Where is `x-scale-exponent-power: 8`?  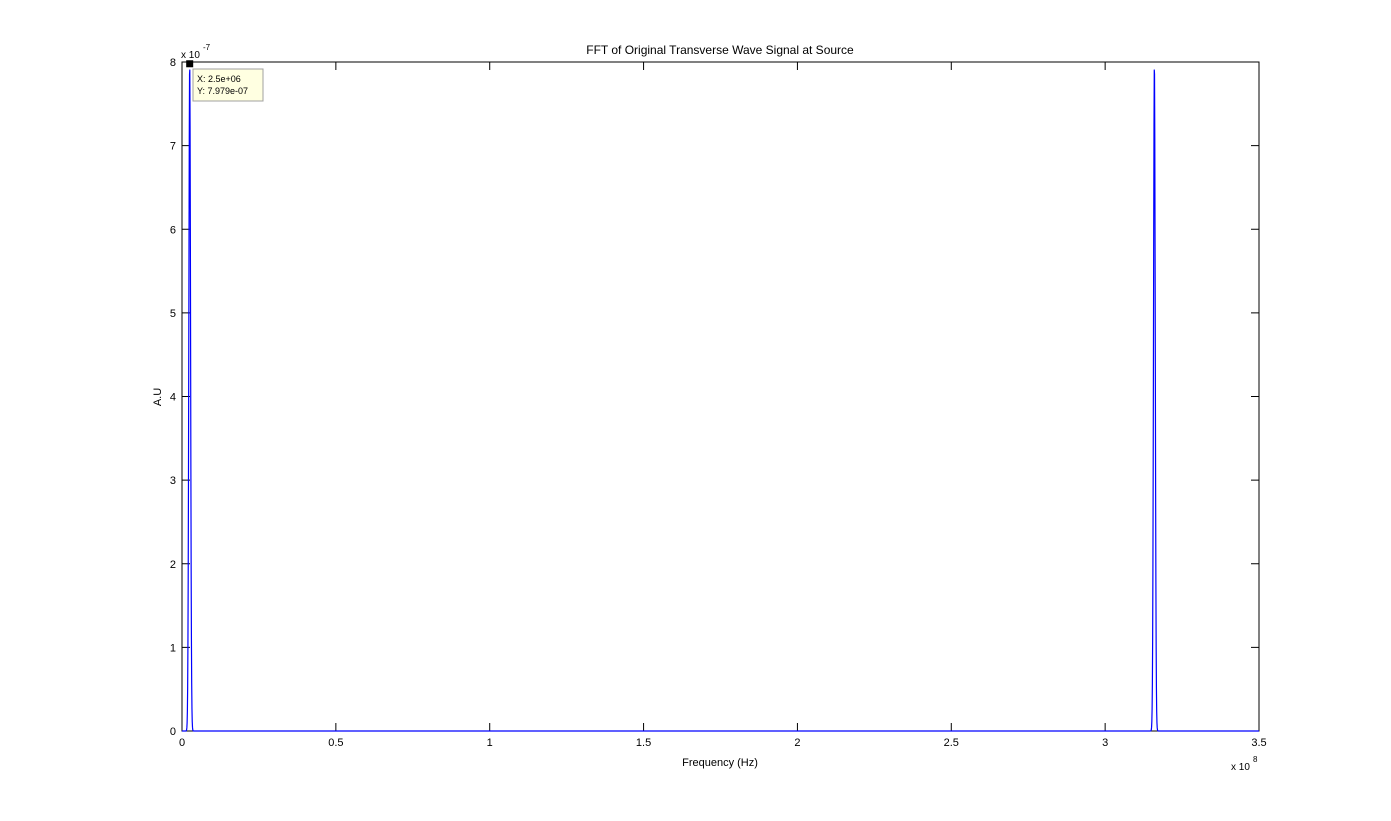
x-scale-exponent-power: 8 is located at coordinates (1255, 759).